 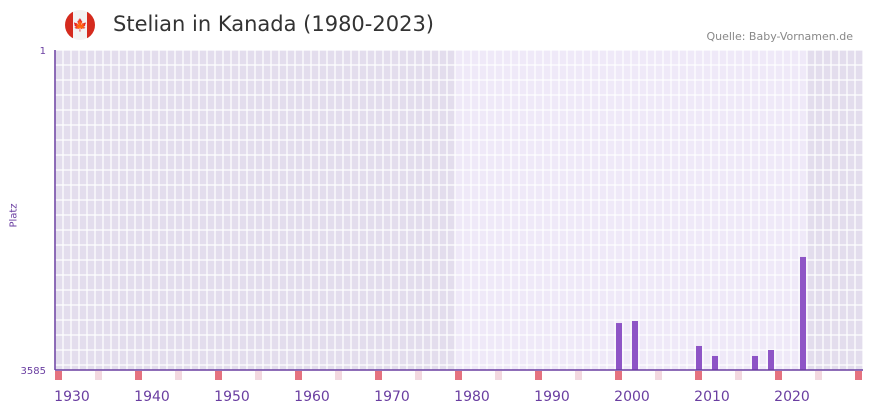 I want to click on bar-1998, so click(x=619, y=346).